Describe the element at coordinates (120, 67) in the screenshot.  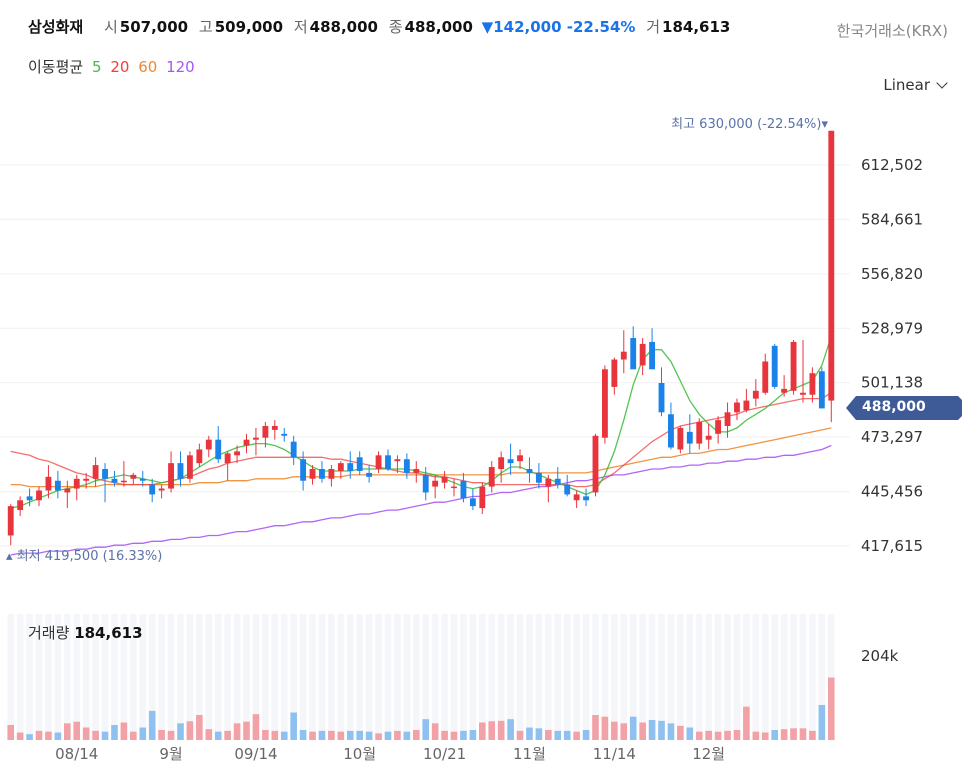
I see `ma-20-label: 20` at that location.